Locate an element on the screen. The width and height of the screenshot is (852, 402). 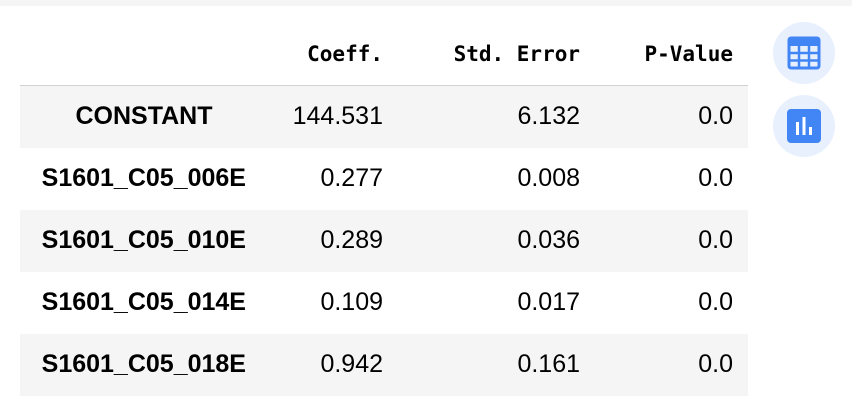
table-row: CONSTANT 144.531 6.132 0.0 is located at coordinates (384, 116).